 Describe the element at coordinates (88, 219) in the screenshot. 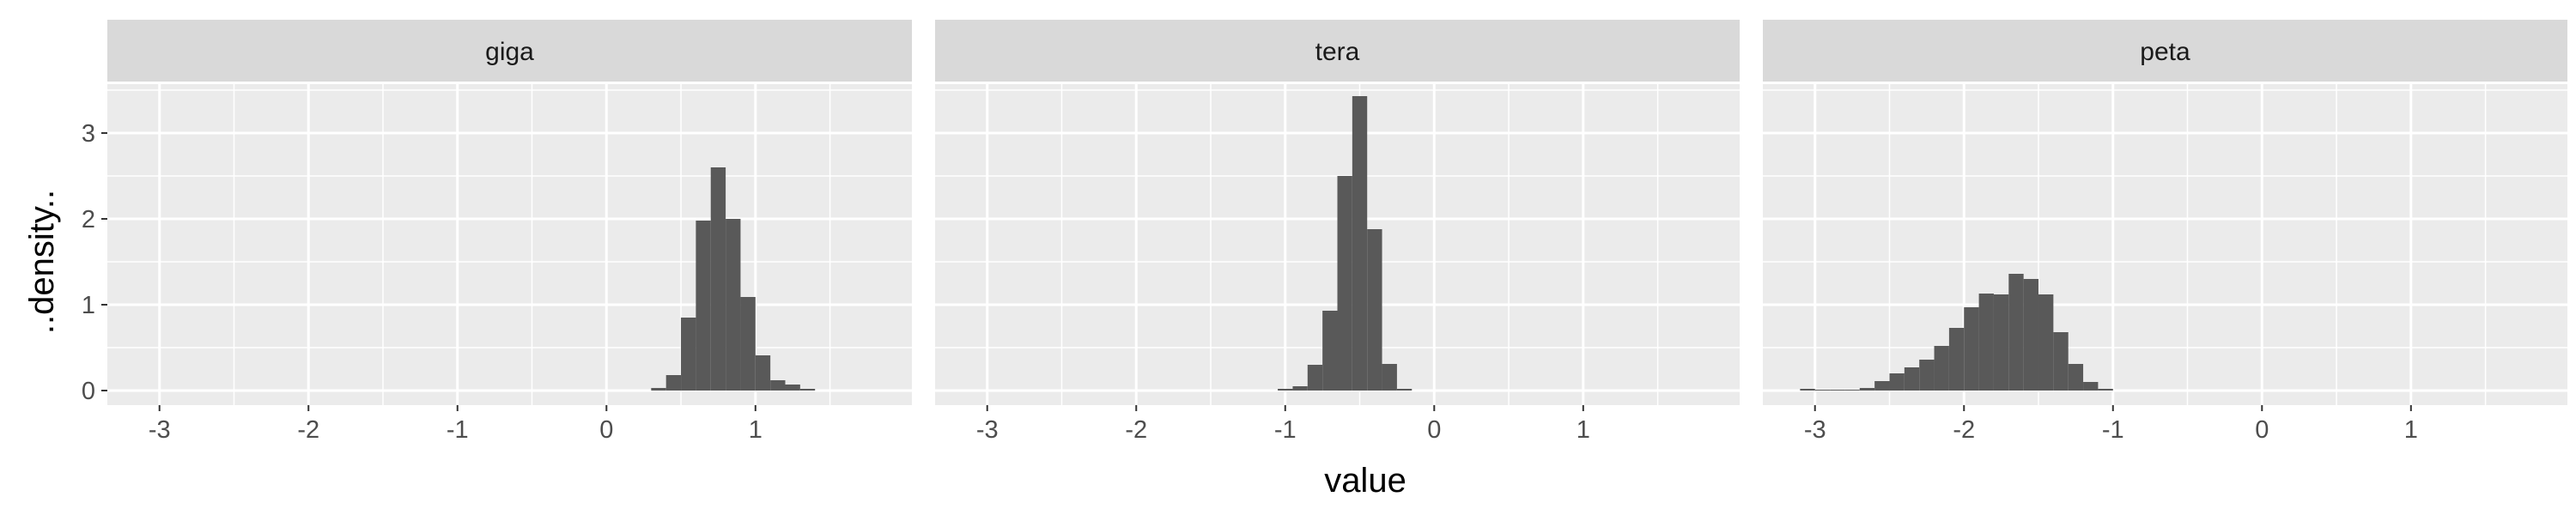

I see `y-tick-label: 2` at that location.